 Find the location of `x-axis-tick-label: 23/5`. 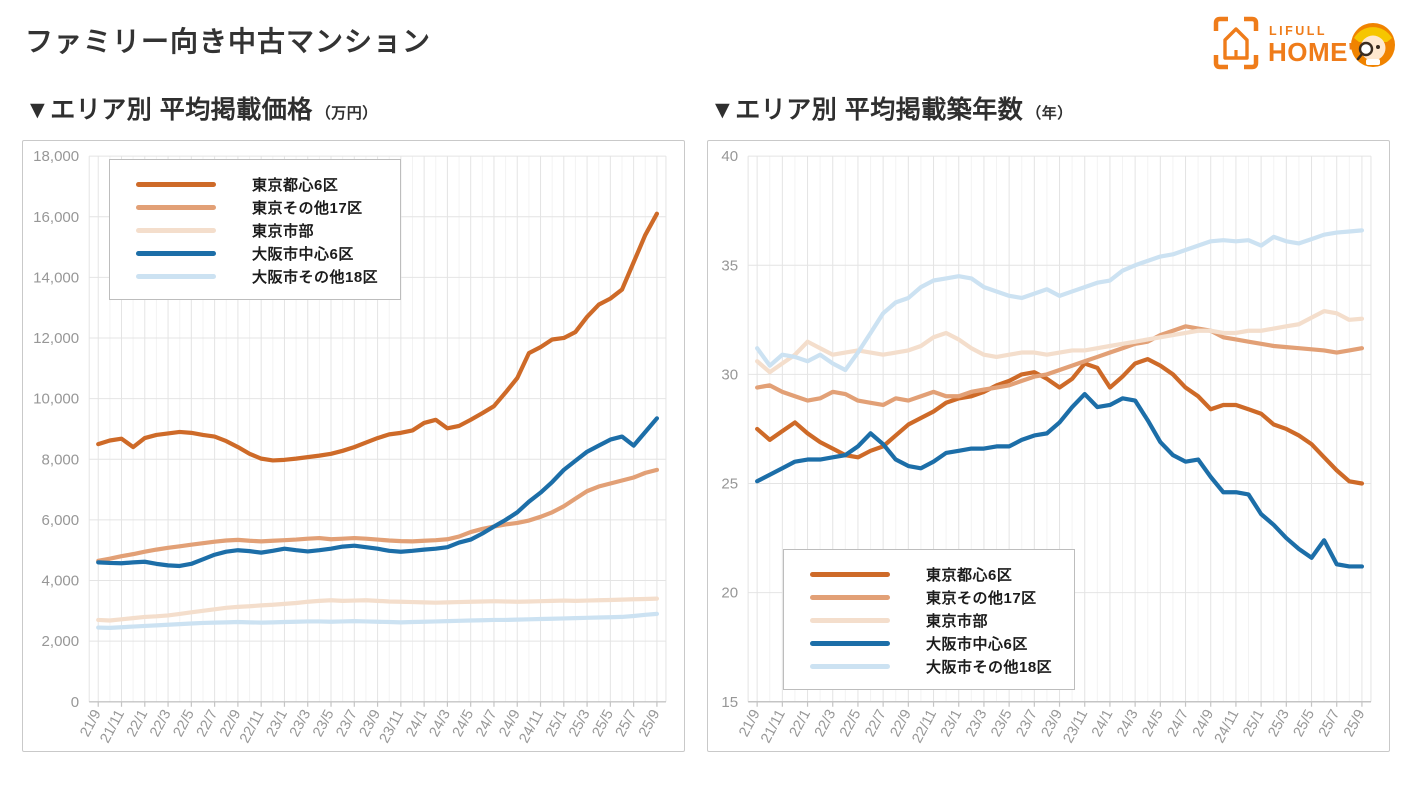

x-axis-tick-label: 23/5 is located at coordinates (323, 723).